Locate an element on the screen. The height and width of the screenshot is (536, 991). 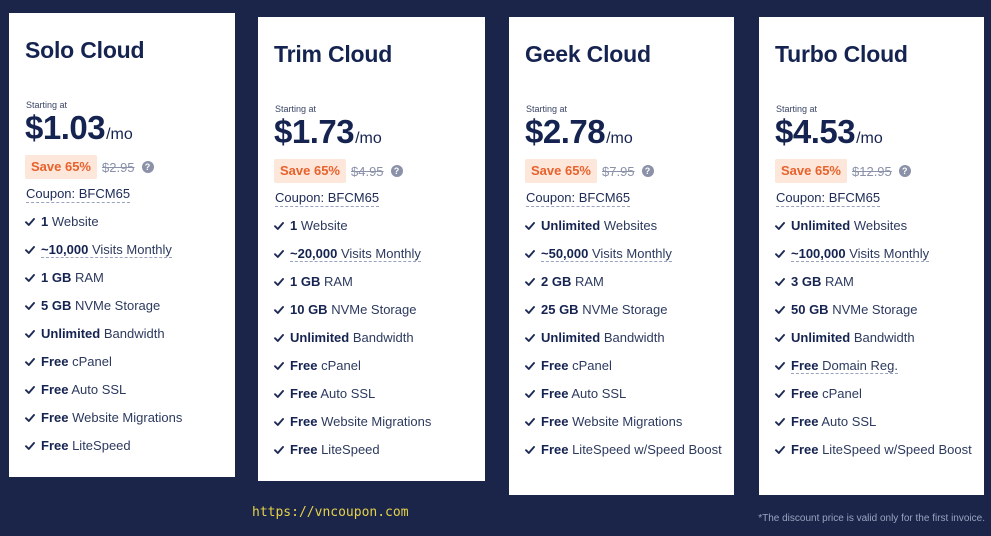
feature-highlight: 25 GB is located at coordinates (560, 309).